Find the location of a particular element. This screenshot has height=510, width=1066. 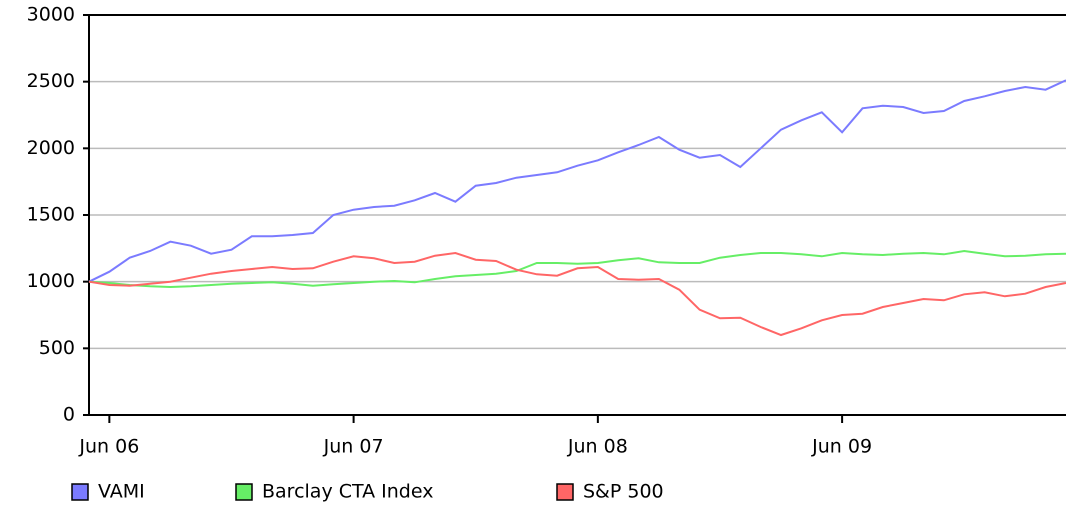

legend-label: VAMI is located at coordinates (121, 492).